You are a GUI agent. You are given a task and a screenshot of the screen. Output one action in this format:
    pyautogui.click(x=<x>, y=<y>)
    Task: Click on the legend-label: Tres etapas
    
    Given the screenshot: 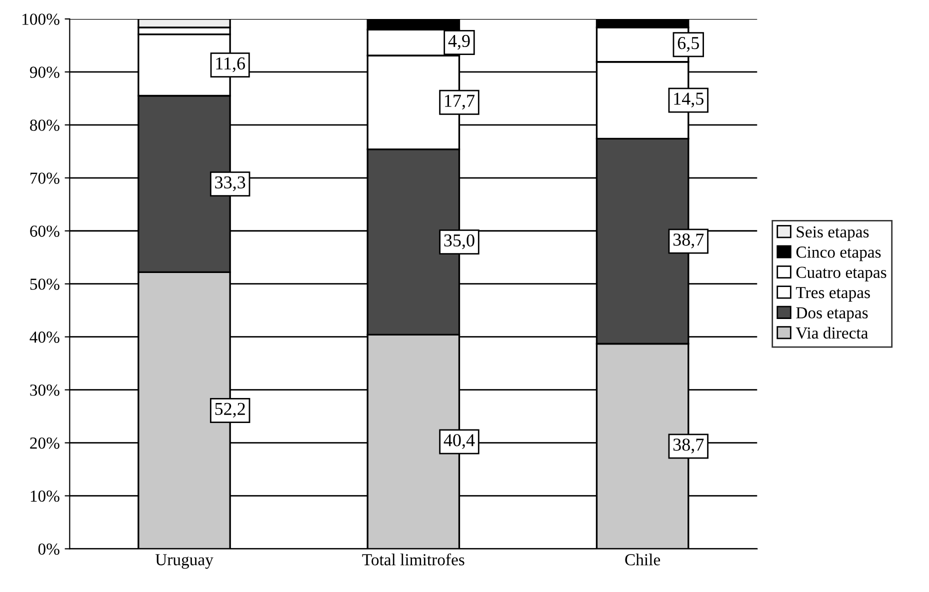 What is the action you would take?
    pyautogui.click(x=833, y=294)
    